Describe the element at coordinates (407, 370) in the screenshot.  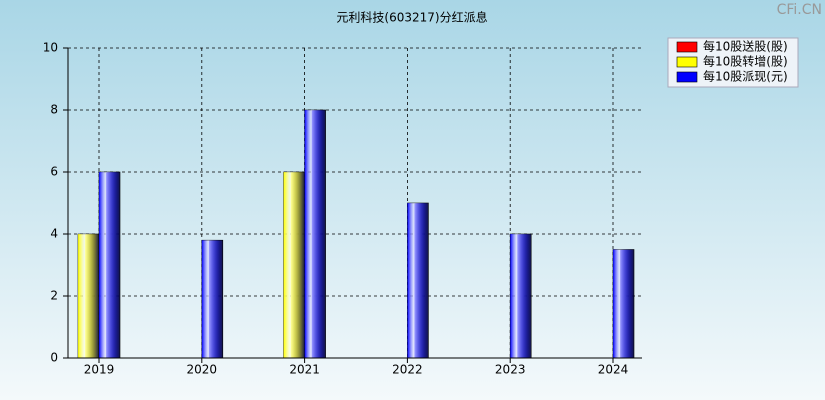
I see `x-tick-label: 2022` at that location.